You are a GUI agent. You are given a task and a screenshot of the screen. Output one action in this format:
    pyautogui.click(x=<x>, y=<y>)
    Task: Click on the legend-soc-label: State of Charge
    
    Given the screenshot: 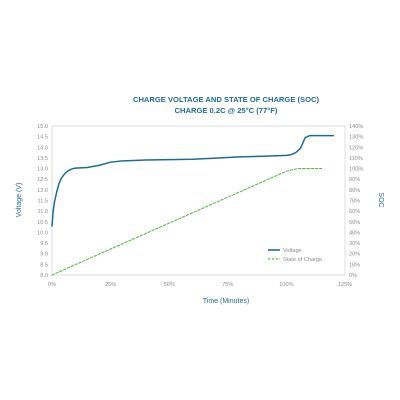 What is the action you would take?
    pyautogui.click(x=302, y=260)
    